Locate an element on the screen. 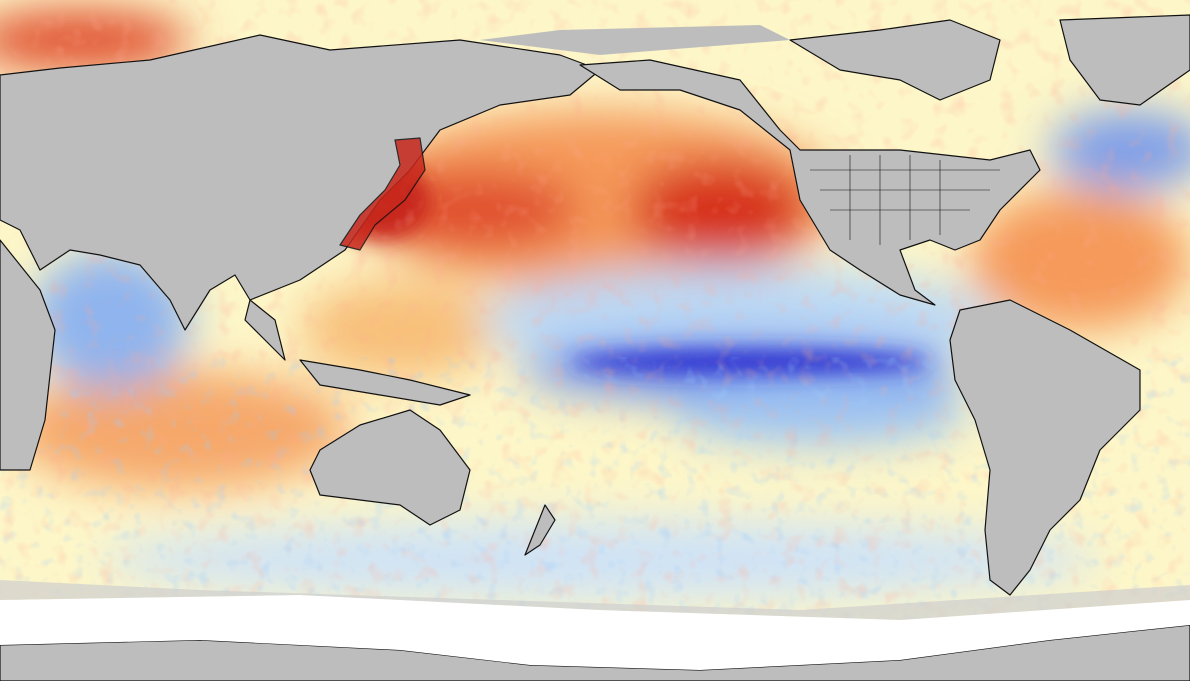 The width and height of the screenshot is (1190, 681). greenland is located at coordinates (1124, 60).